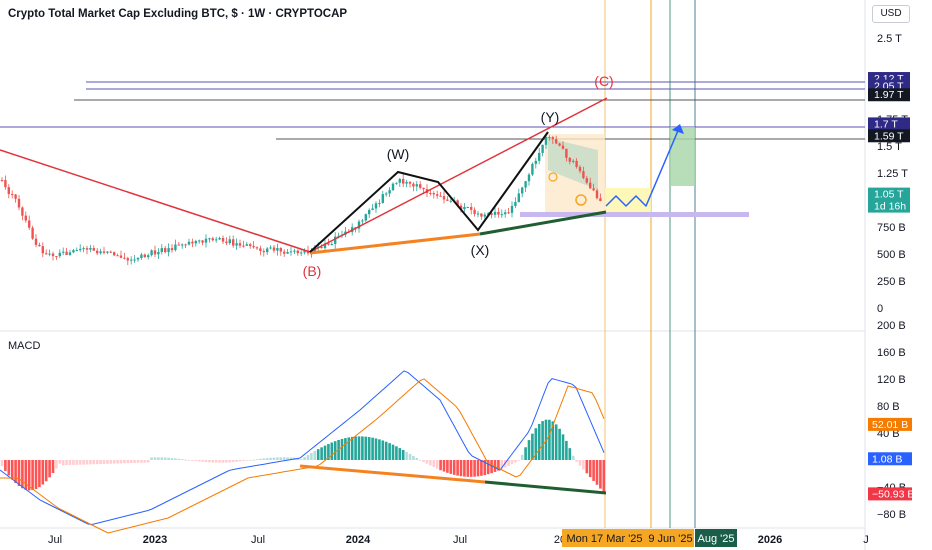 This screenshot has width=932, height=550. Describe the element at coordinates (543, 223) in the screenshot. I see `green-support-line` at that location.